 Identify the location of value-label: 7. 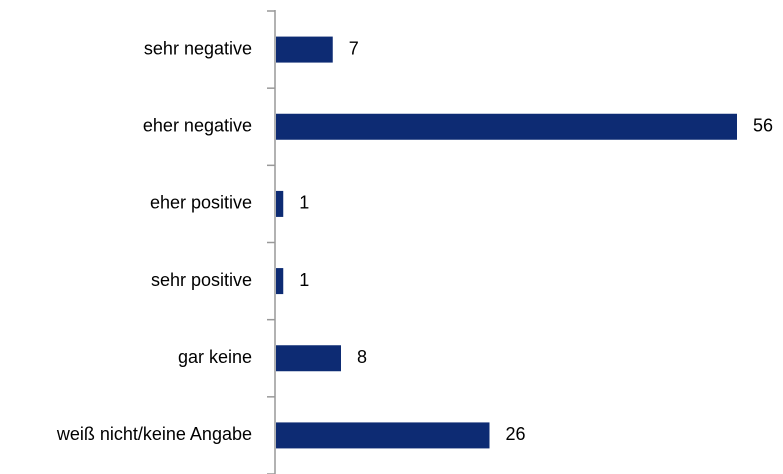
(354, 48).